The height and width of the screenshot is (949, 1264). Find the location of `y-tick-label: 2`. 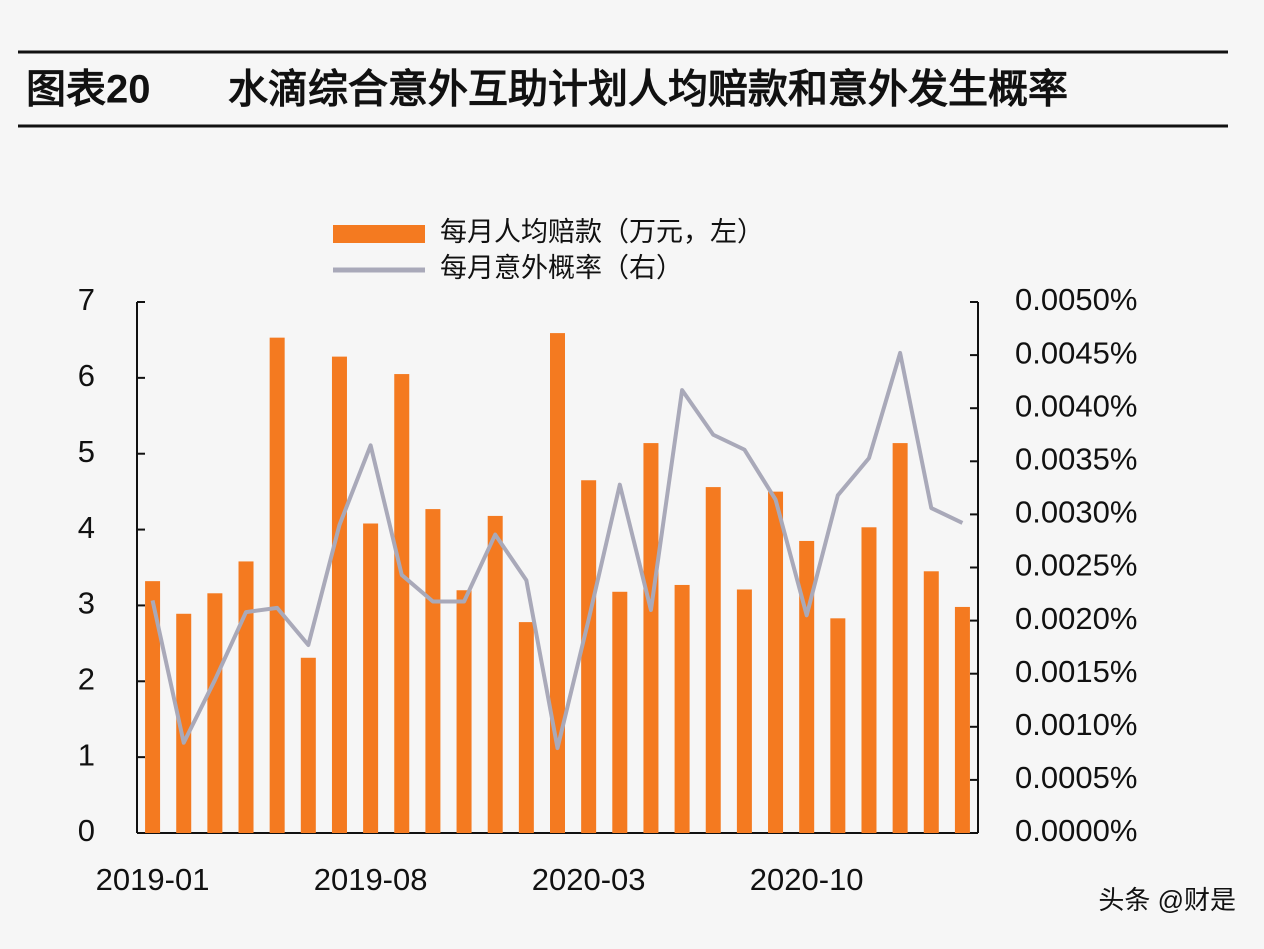

y-tick-label: 2 is located at coordinates (86, 678).